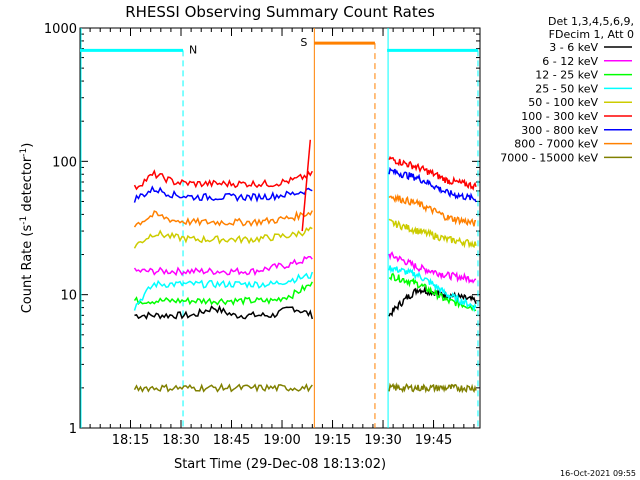  I want to click on legend-entry-label: 25 - 50 keV, so click(566, 88).